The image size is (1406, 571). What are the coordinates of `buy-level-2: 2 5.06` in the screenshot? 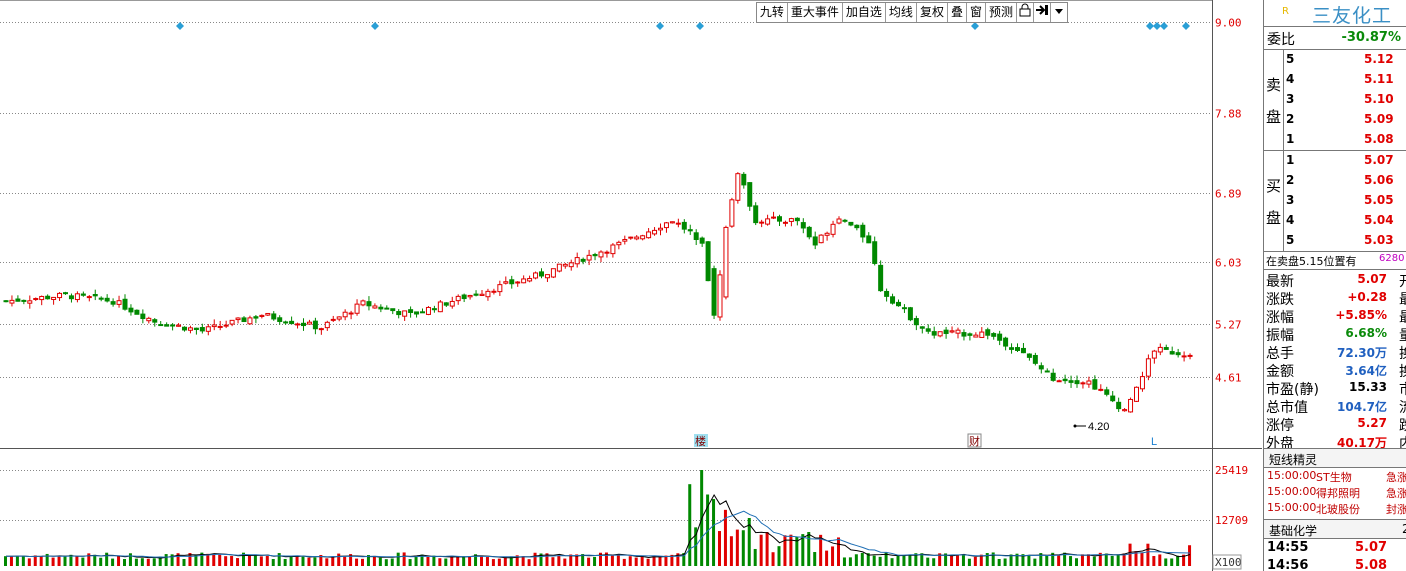 It's located at (1340, 180).